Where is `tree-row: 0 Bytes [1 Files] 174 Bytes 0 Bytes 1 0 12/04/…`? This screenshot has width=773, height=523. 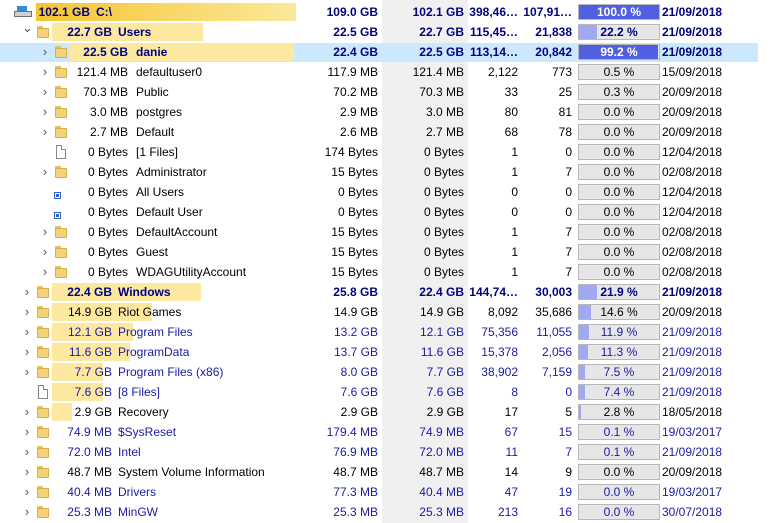 tree-row: 0 Bytes [1 Files] 174 Bytes 0 Bytes 1 0 12/04/… is located at coordinates (386, 152).